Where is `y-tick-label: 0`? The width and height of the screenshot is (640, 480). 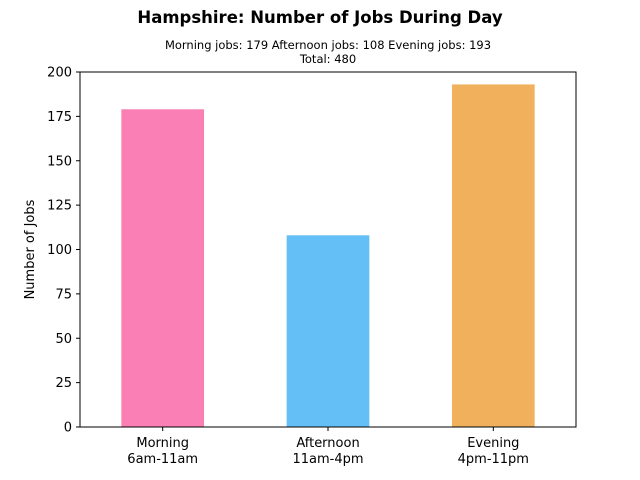
y-tick-label: 0 is located at coordinates (68, 428).